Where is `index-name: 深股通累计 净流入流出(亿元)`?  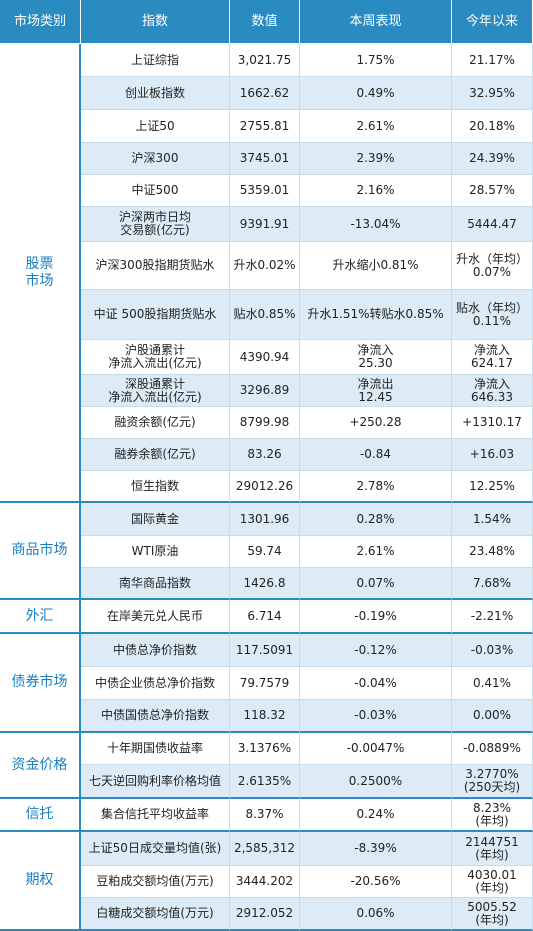 index-name: 深股通累计 净流入流出(亿元) is located at coordinates (155, 391).